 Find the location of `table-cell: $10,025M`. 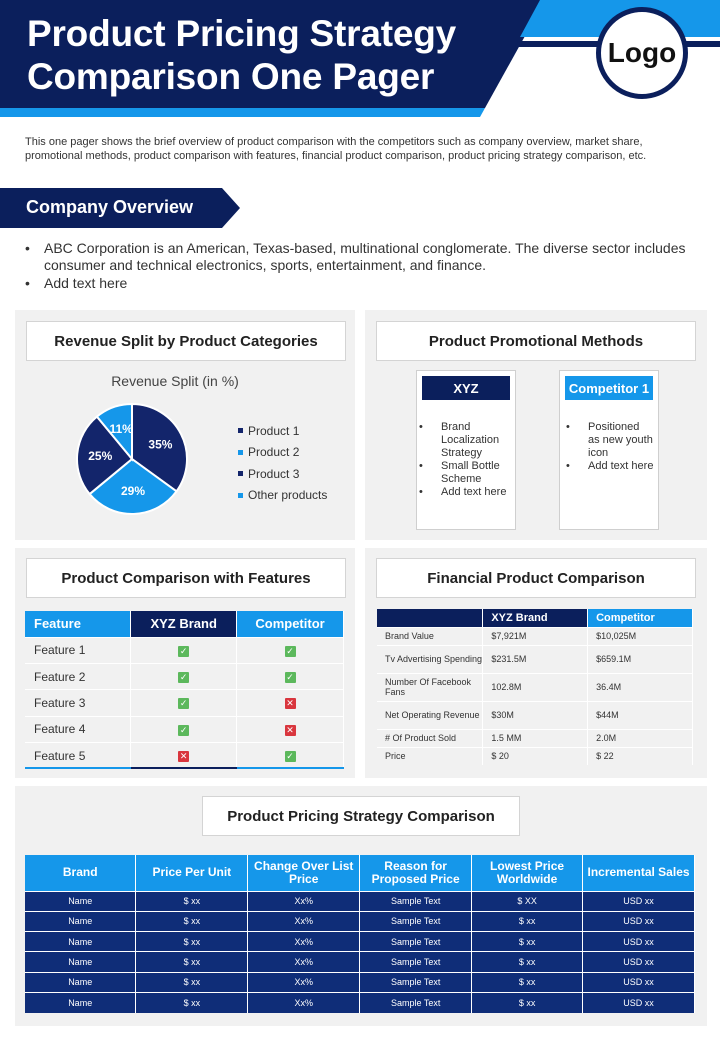

table-cell: $10,025M is located at coordinates (640, 635).